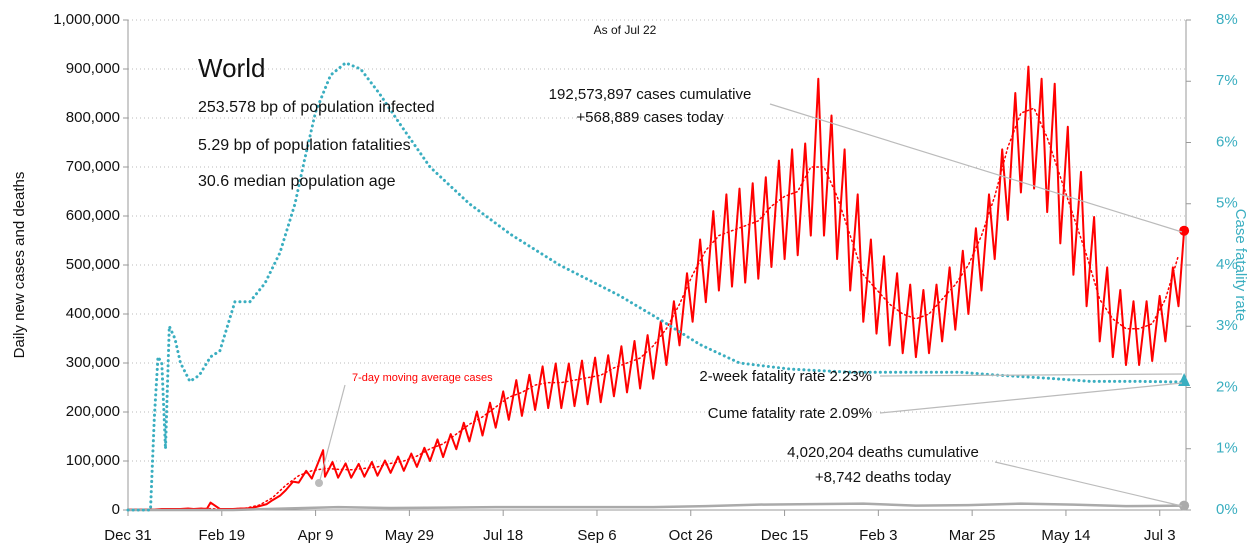 The image size is (1253, 548). I want to click on y2-tick-label: 5%, so click(1227, 203).